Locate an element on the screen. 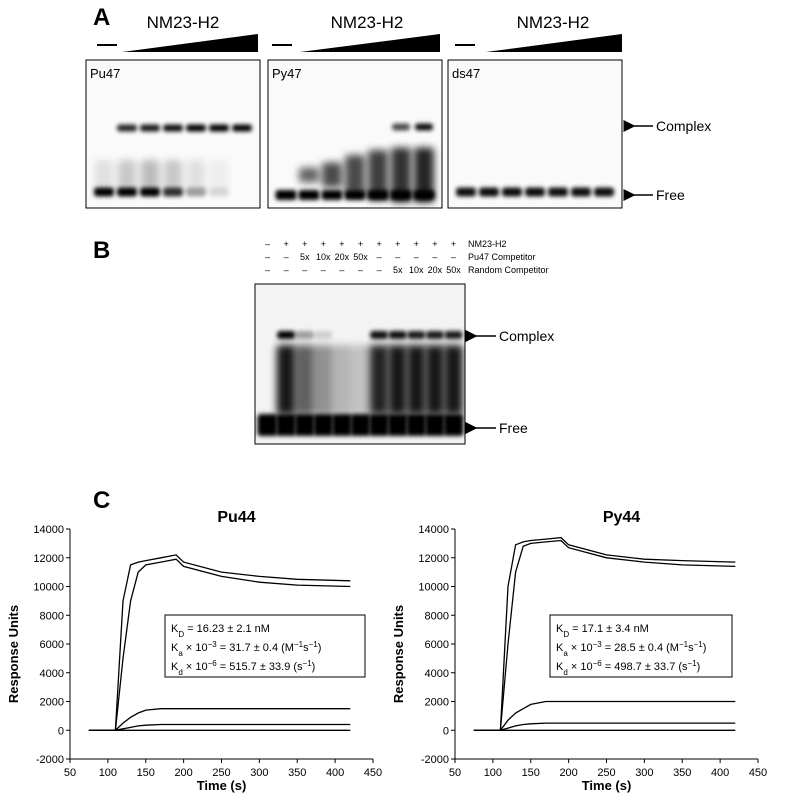 Image resolution: width=800 pixels, height=806 pixels. row-label: NM23-H2 is located at coordinates (487, 244).